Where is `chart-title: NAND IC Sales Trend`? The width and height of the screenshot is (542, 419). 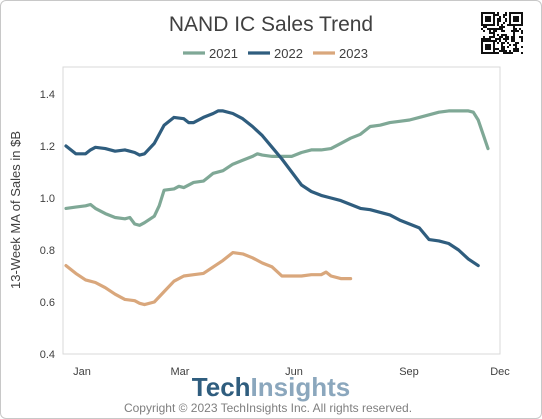
chart-title: NAND IC Sales Trend is located at coordinates (271, 24).